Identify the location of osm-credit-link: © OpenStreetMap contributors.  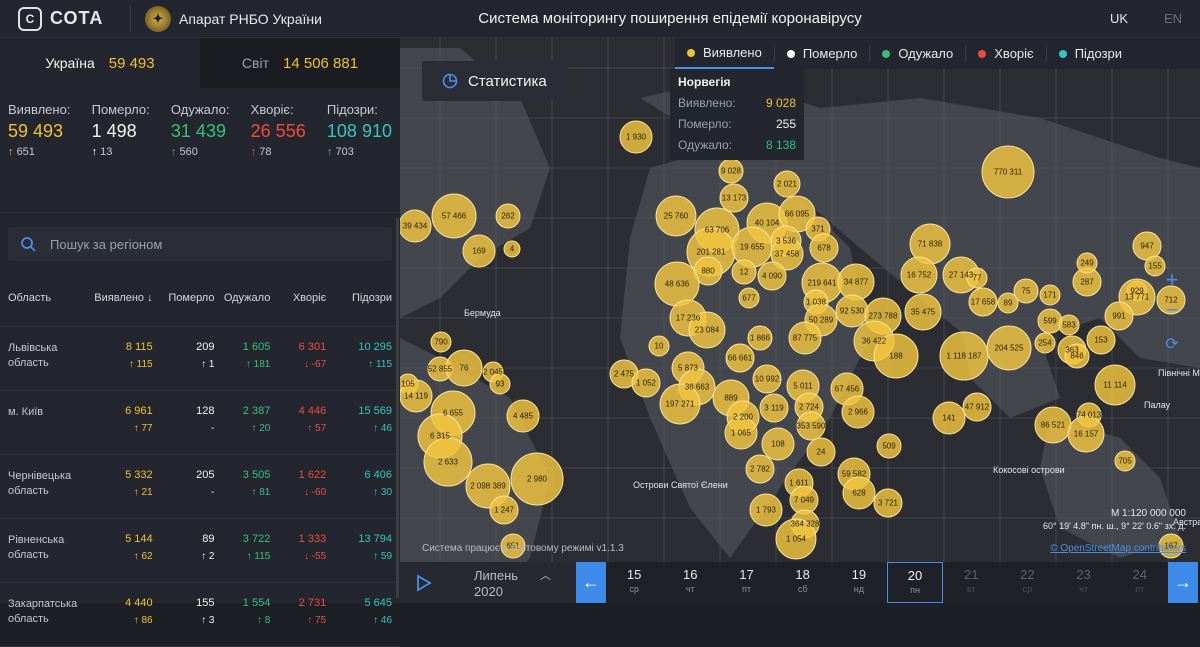
(1118, 548).